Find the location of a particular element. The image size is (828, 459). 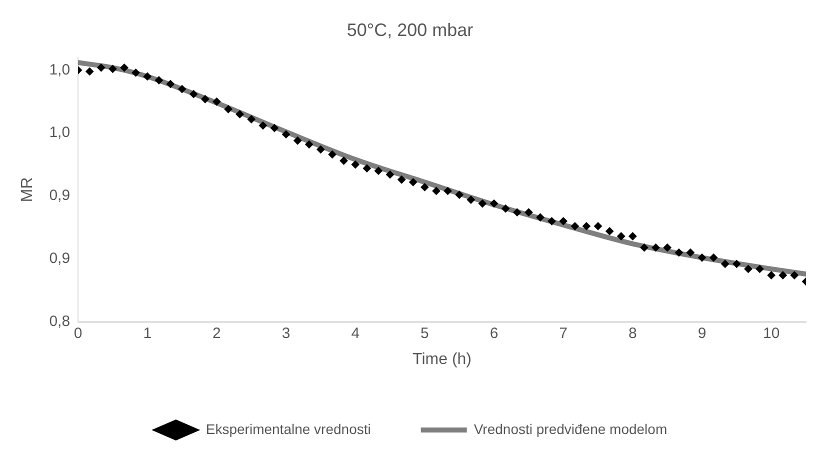

x-tick-label: 5 is located at coordinates (424, 333).